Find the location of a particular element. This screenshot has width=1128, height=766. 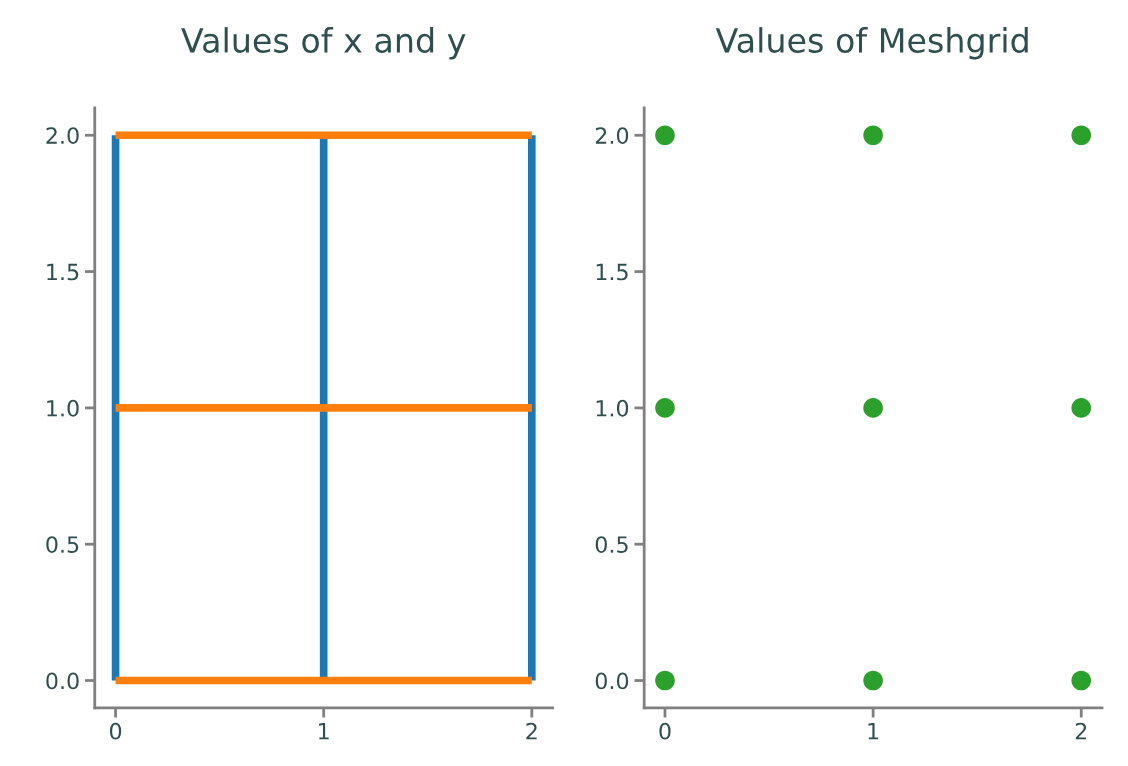

chart-title: Values of x and y is located at coordinates (323, 43).